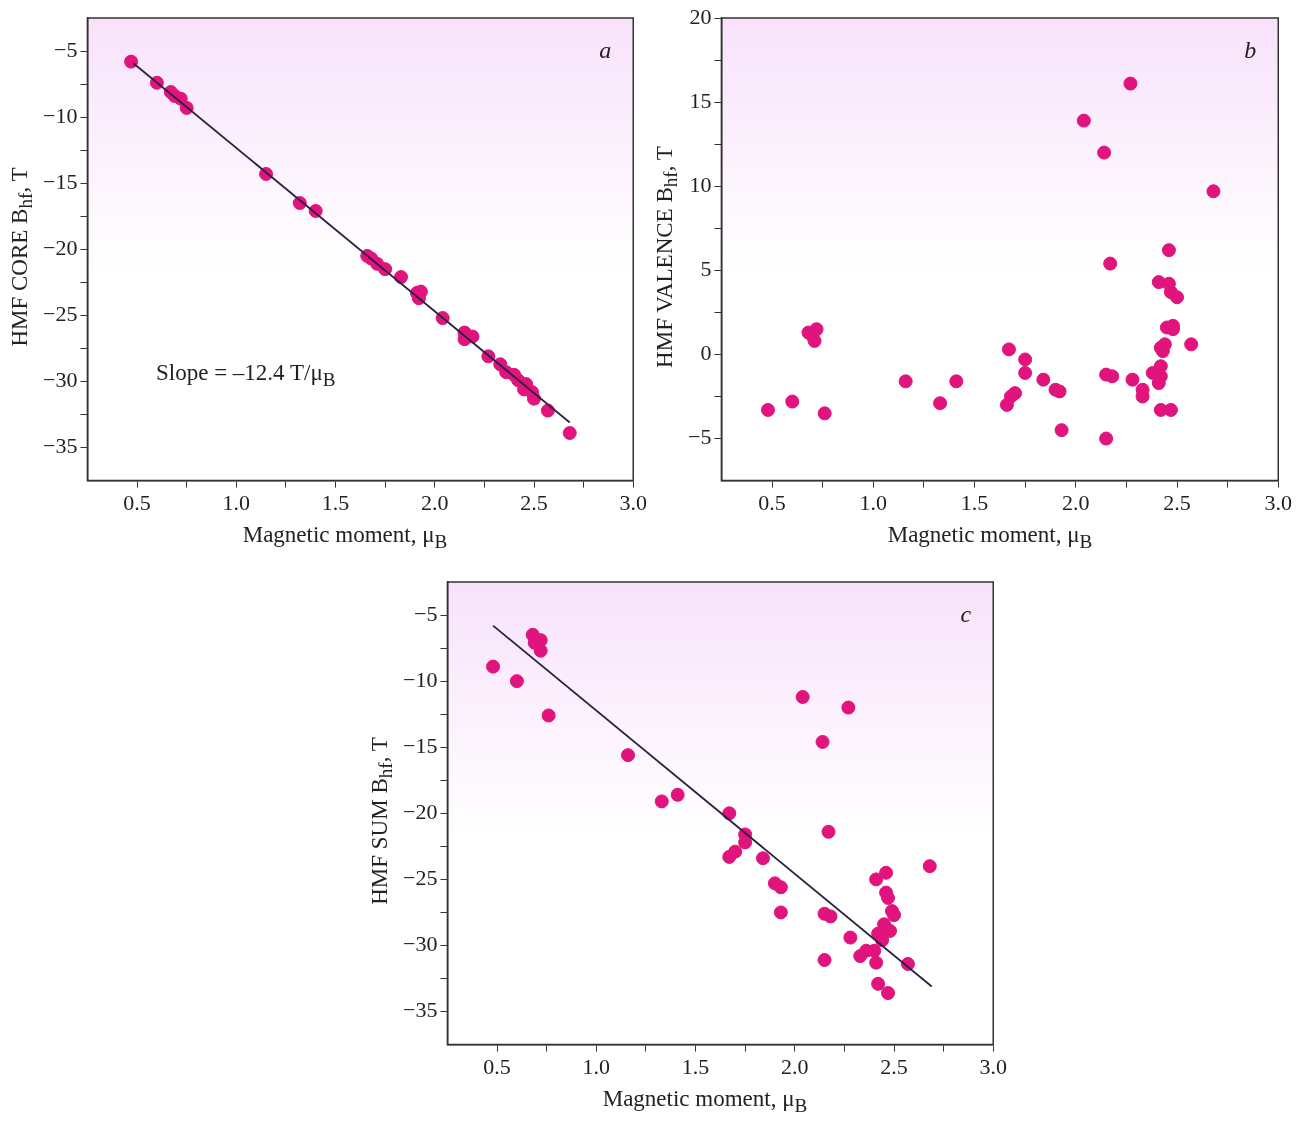 Image resolution: width=1311 pixels, height=1126 pixels. Describe the element at coordinates (1250, 50) in the screenshot. I see `text: b` at that location.